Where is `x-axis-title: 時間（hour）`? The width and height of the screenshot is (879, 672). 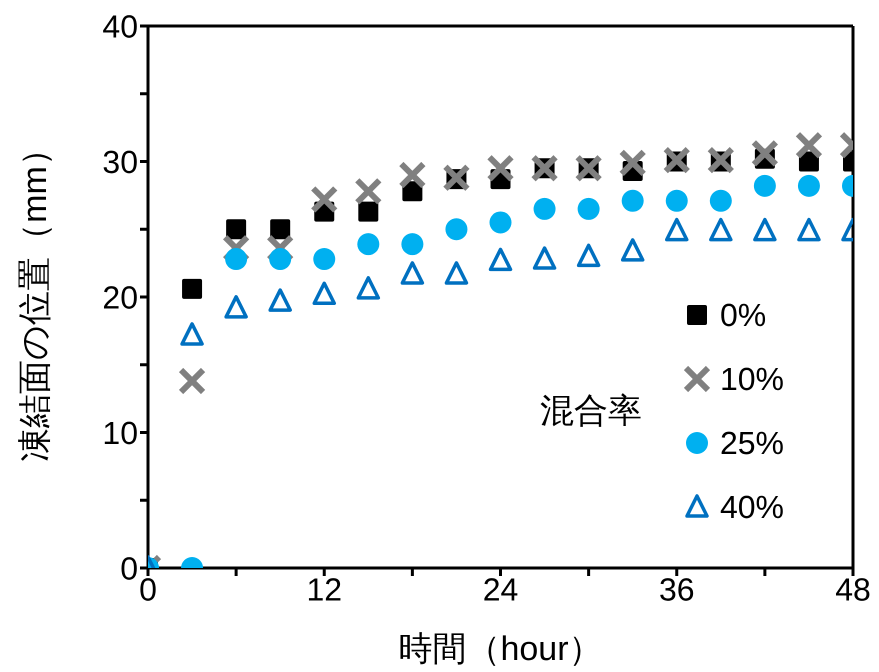
x-axis-title: 時間（hour） is located at coordinates (500, 649).